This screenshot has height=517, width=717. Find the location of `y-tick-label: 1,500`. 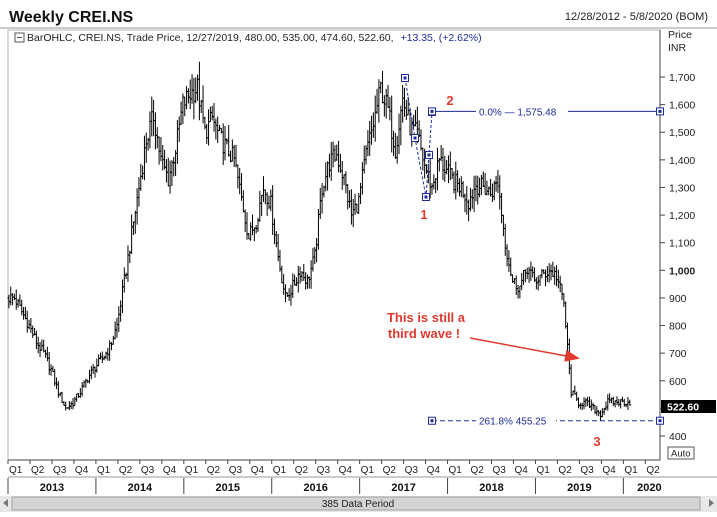

y-tick-label: 1,500 is located at coordinates (682, 133).